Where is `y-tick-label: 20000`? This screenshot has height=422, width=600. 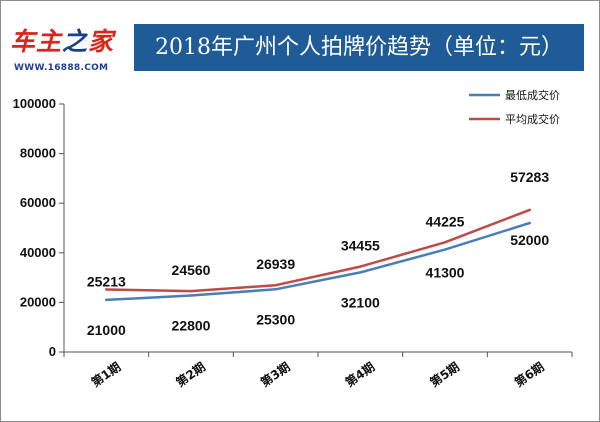
y-tick-label: 20000 is located at coordinates (38, 301).